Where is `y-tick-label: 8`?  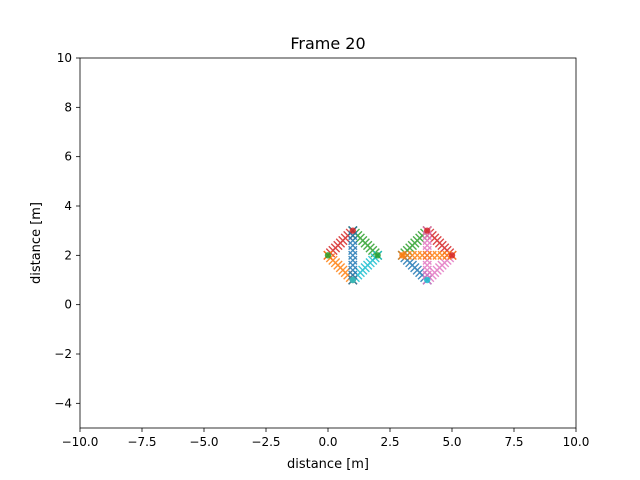
y-tick-label: 8 is located at coordinates (68, 107).